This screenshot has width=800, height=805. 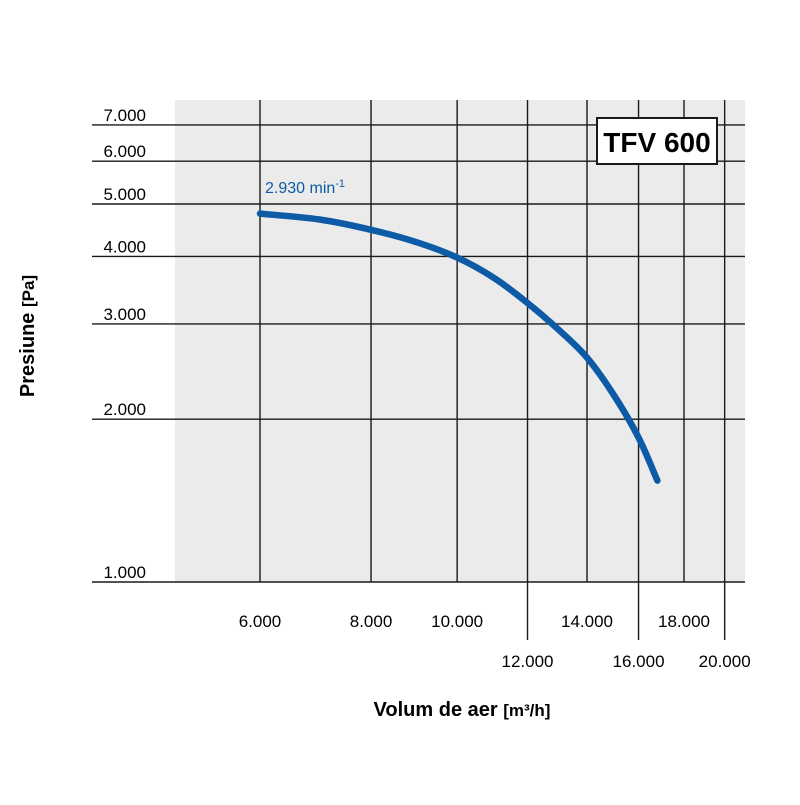 What do you see at coordinates (371, 621) in the screenshot?
I see `x-tick-label: 8.000` at bounding box center [371, 621].